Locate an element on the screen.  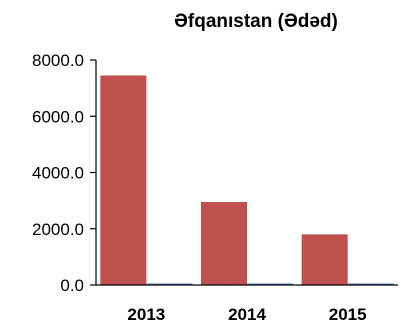
y-axis-ticks: 0.0 2000.0 4000.0 6000.0 8000.0 is located at coordinates (64, 173).